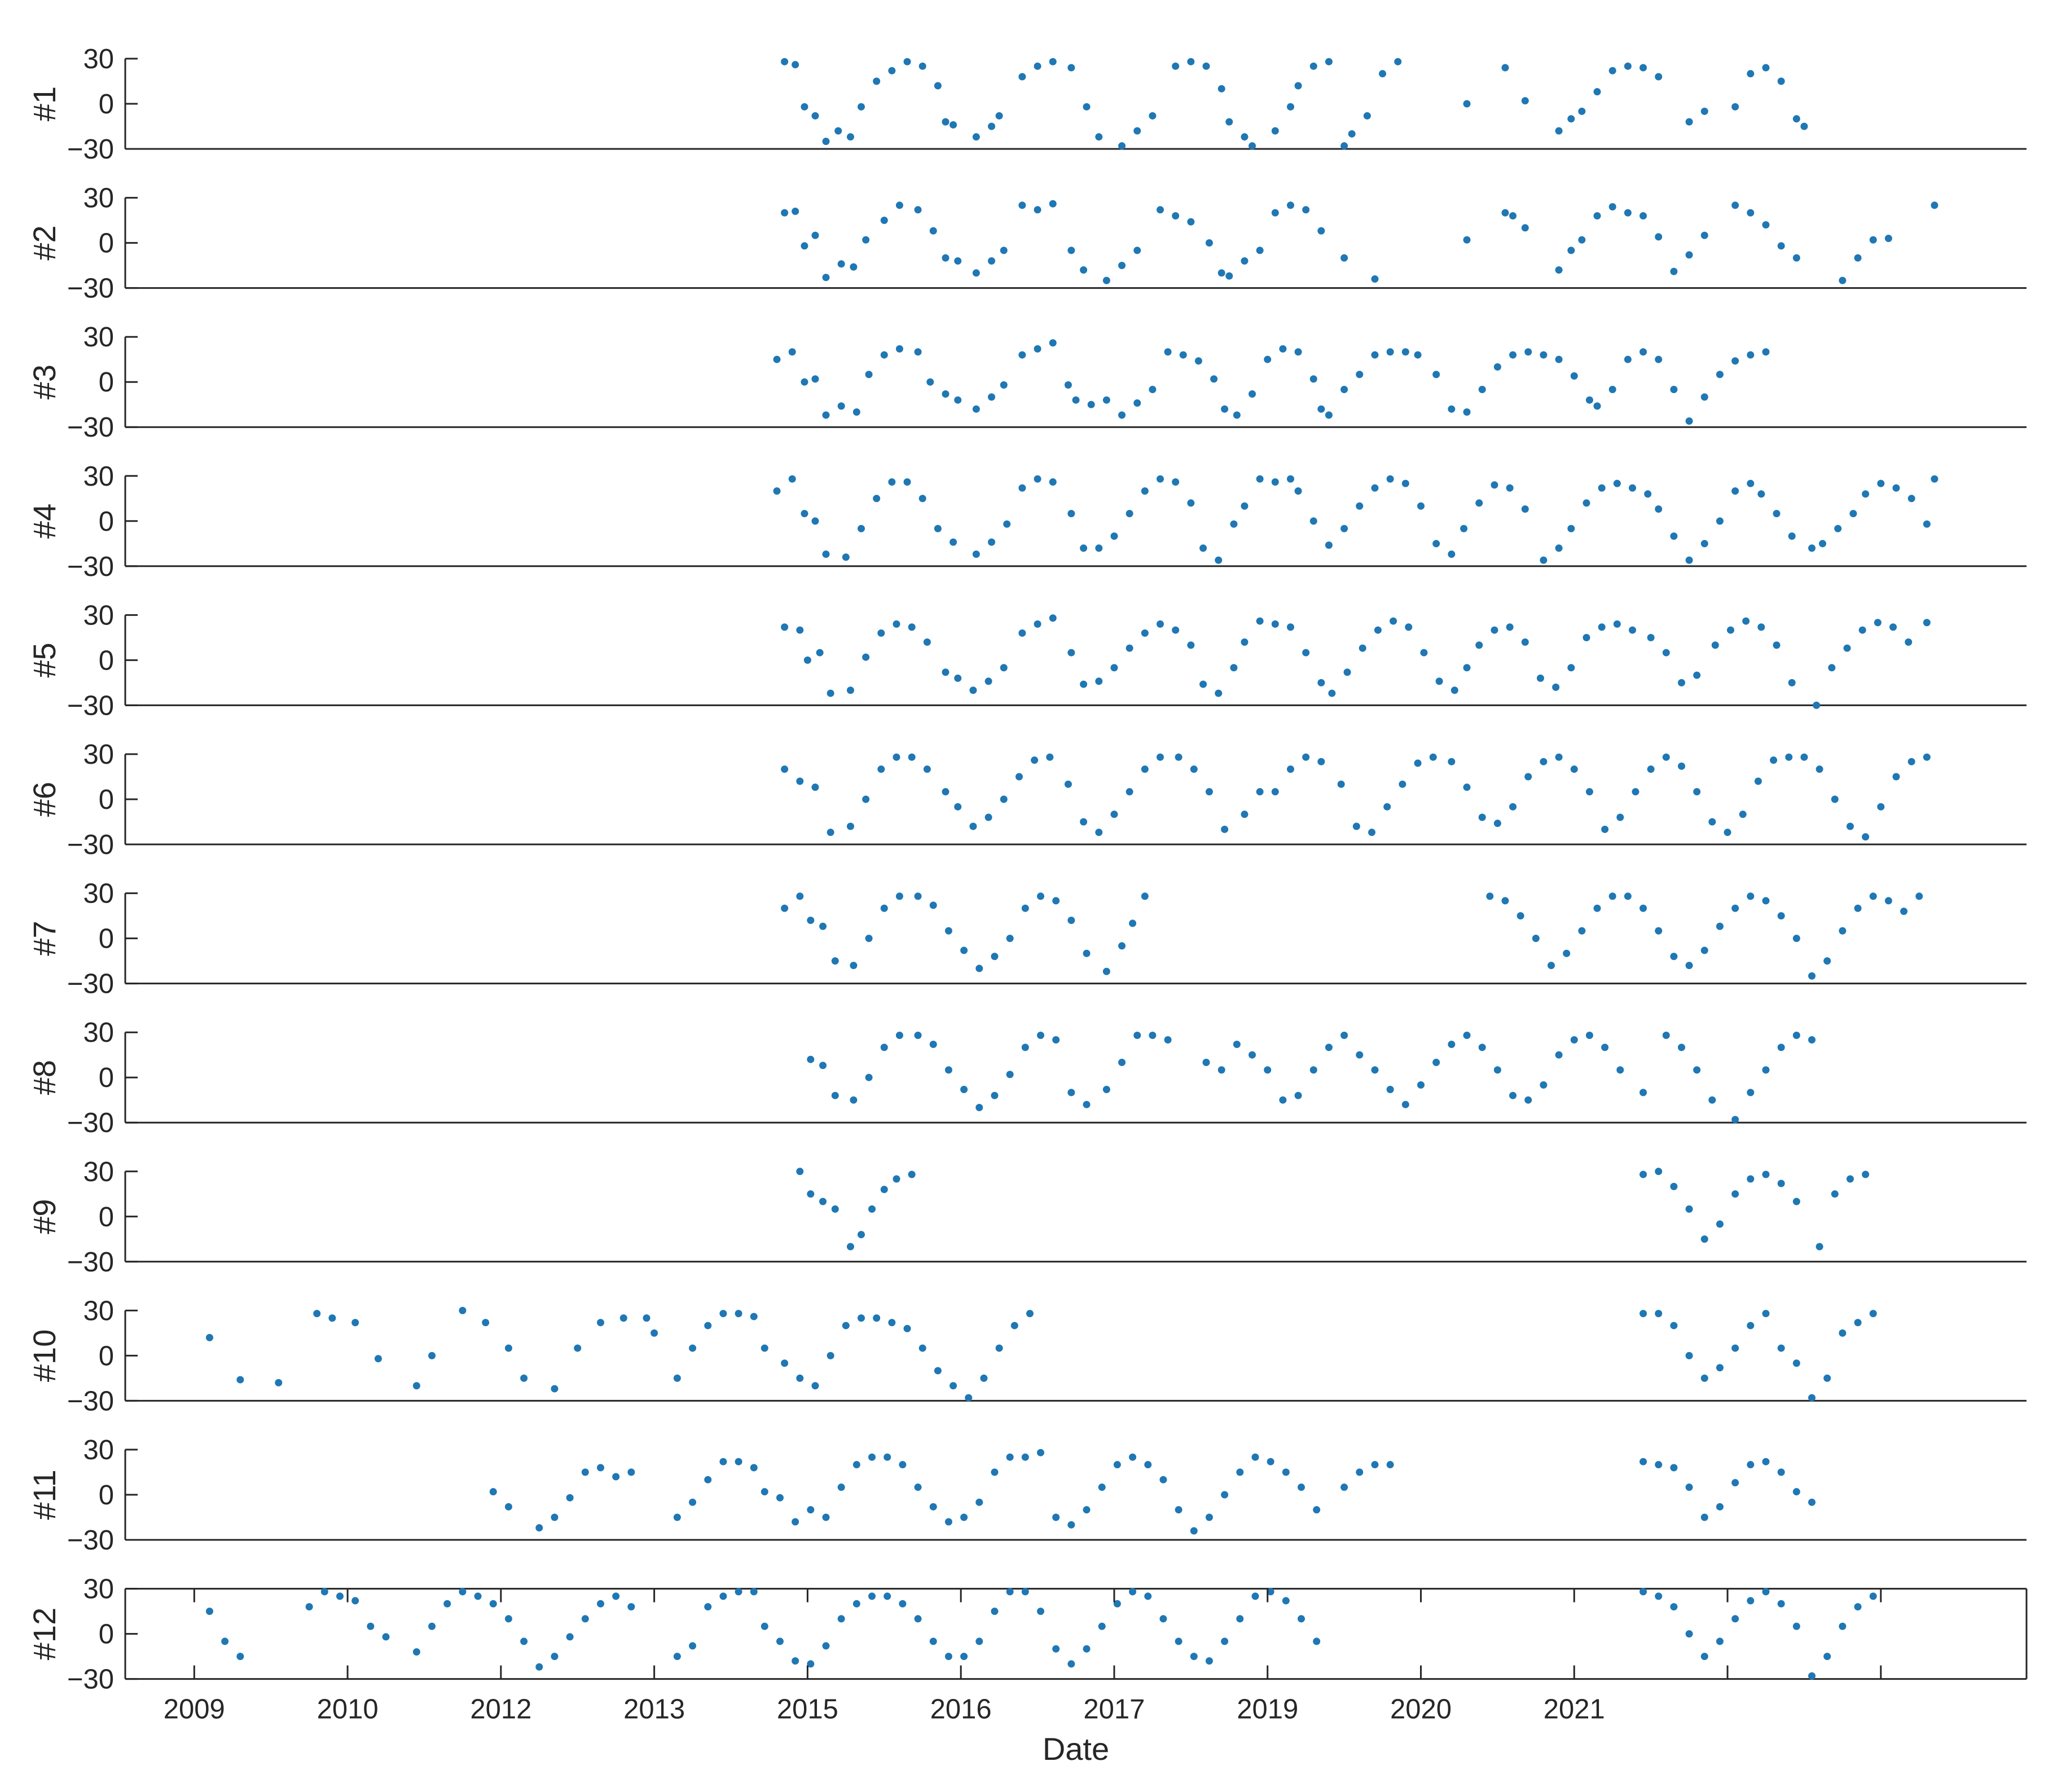  Describe the element at coordinates (1027, 1078) in the screenshot. I see `panel-8: 30 0 −30#8` at that location.